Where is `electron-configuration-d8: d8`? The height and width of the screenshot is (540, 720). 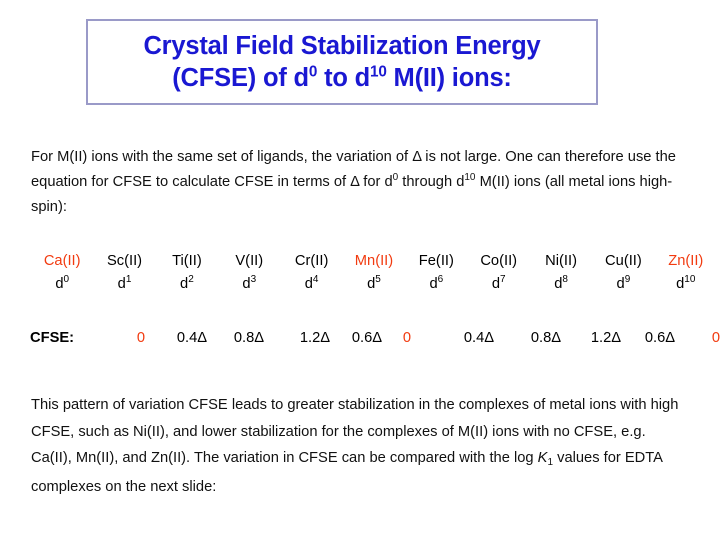 electron-configuration-d8: d8 is located at coordinates (561, 284).